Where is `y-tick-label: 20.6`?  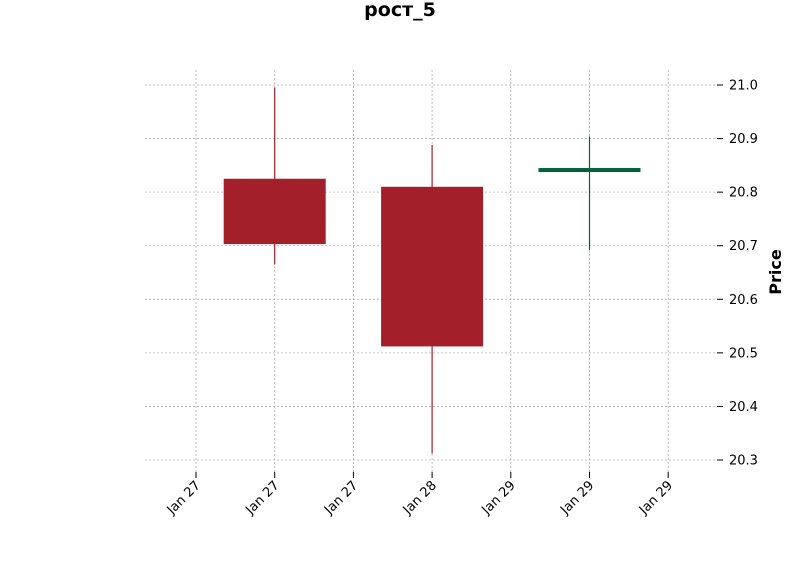 y-tick-label: 20.6 is located at coordinates (743, 300).